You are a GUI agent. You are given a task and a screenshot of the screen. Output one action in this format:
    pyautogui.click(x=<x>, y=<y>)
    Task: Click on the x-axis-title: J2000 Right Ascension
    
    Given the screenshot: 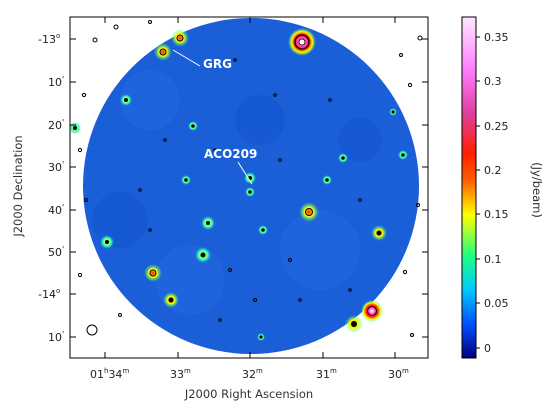 What is the action you would take?
    pyautogui.click(x=248, y=394)
    